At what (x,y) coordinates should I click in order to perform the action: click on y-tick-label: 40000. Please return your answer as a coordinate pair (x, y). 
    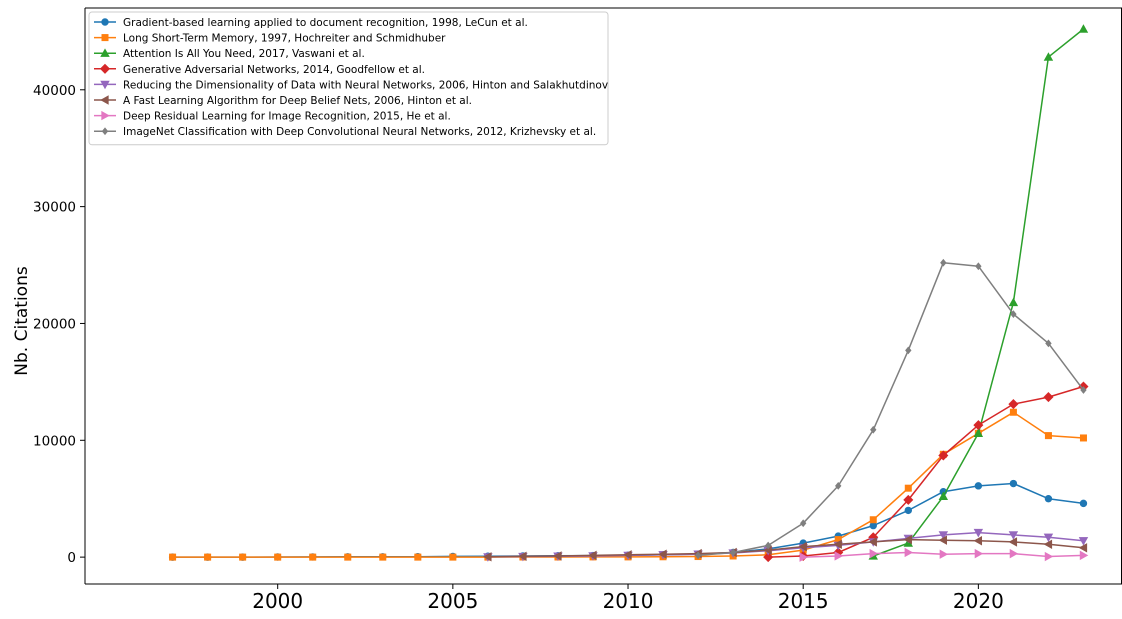
    Looking at the image, I should click on (54, 91).